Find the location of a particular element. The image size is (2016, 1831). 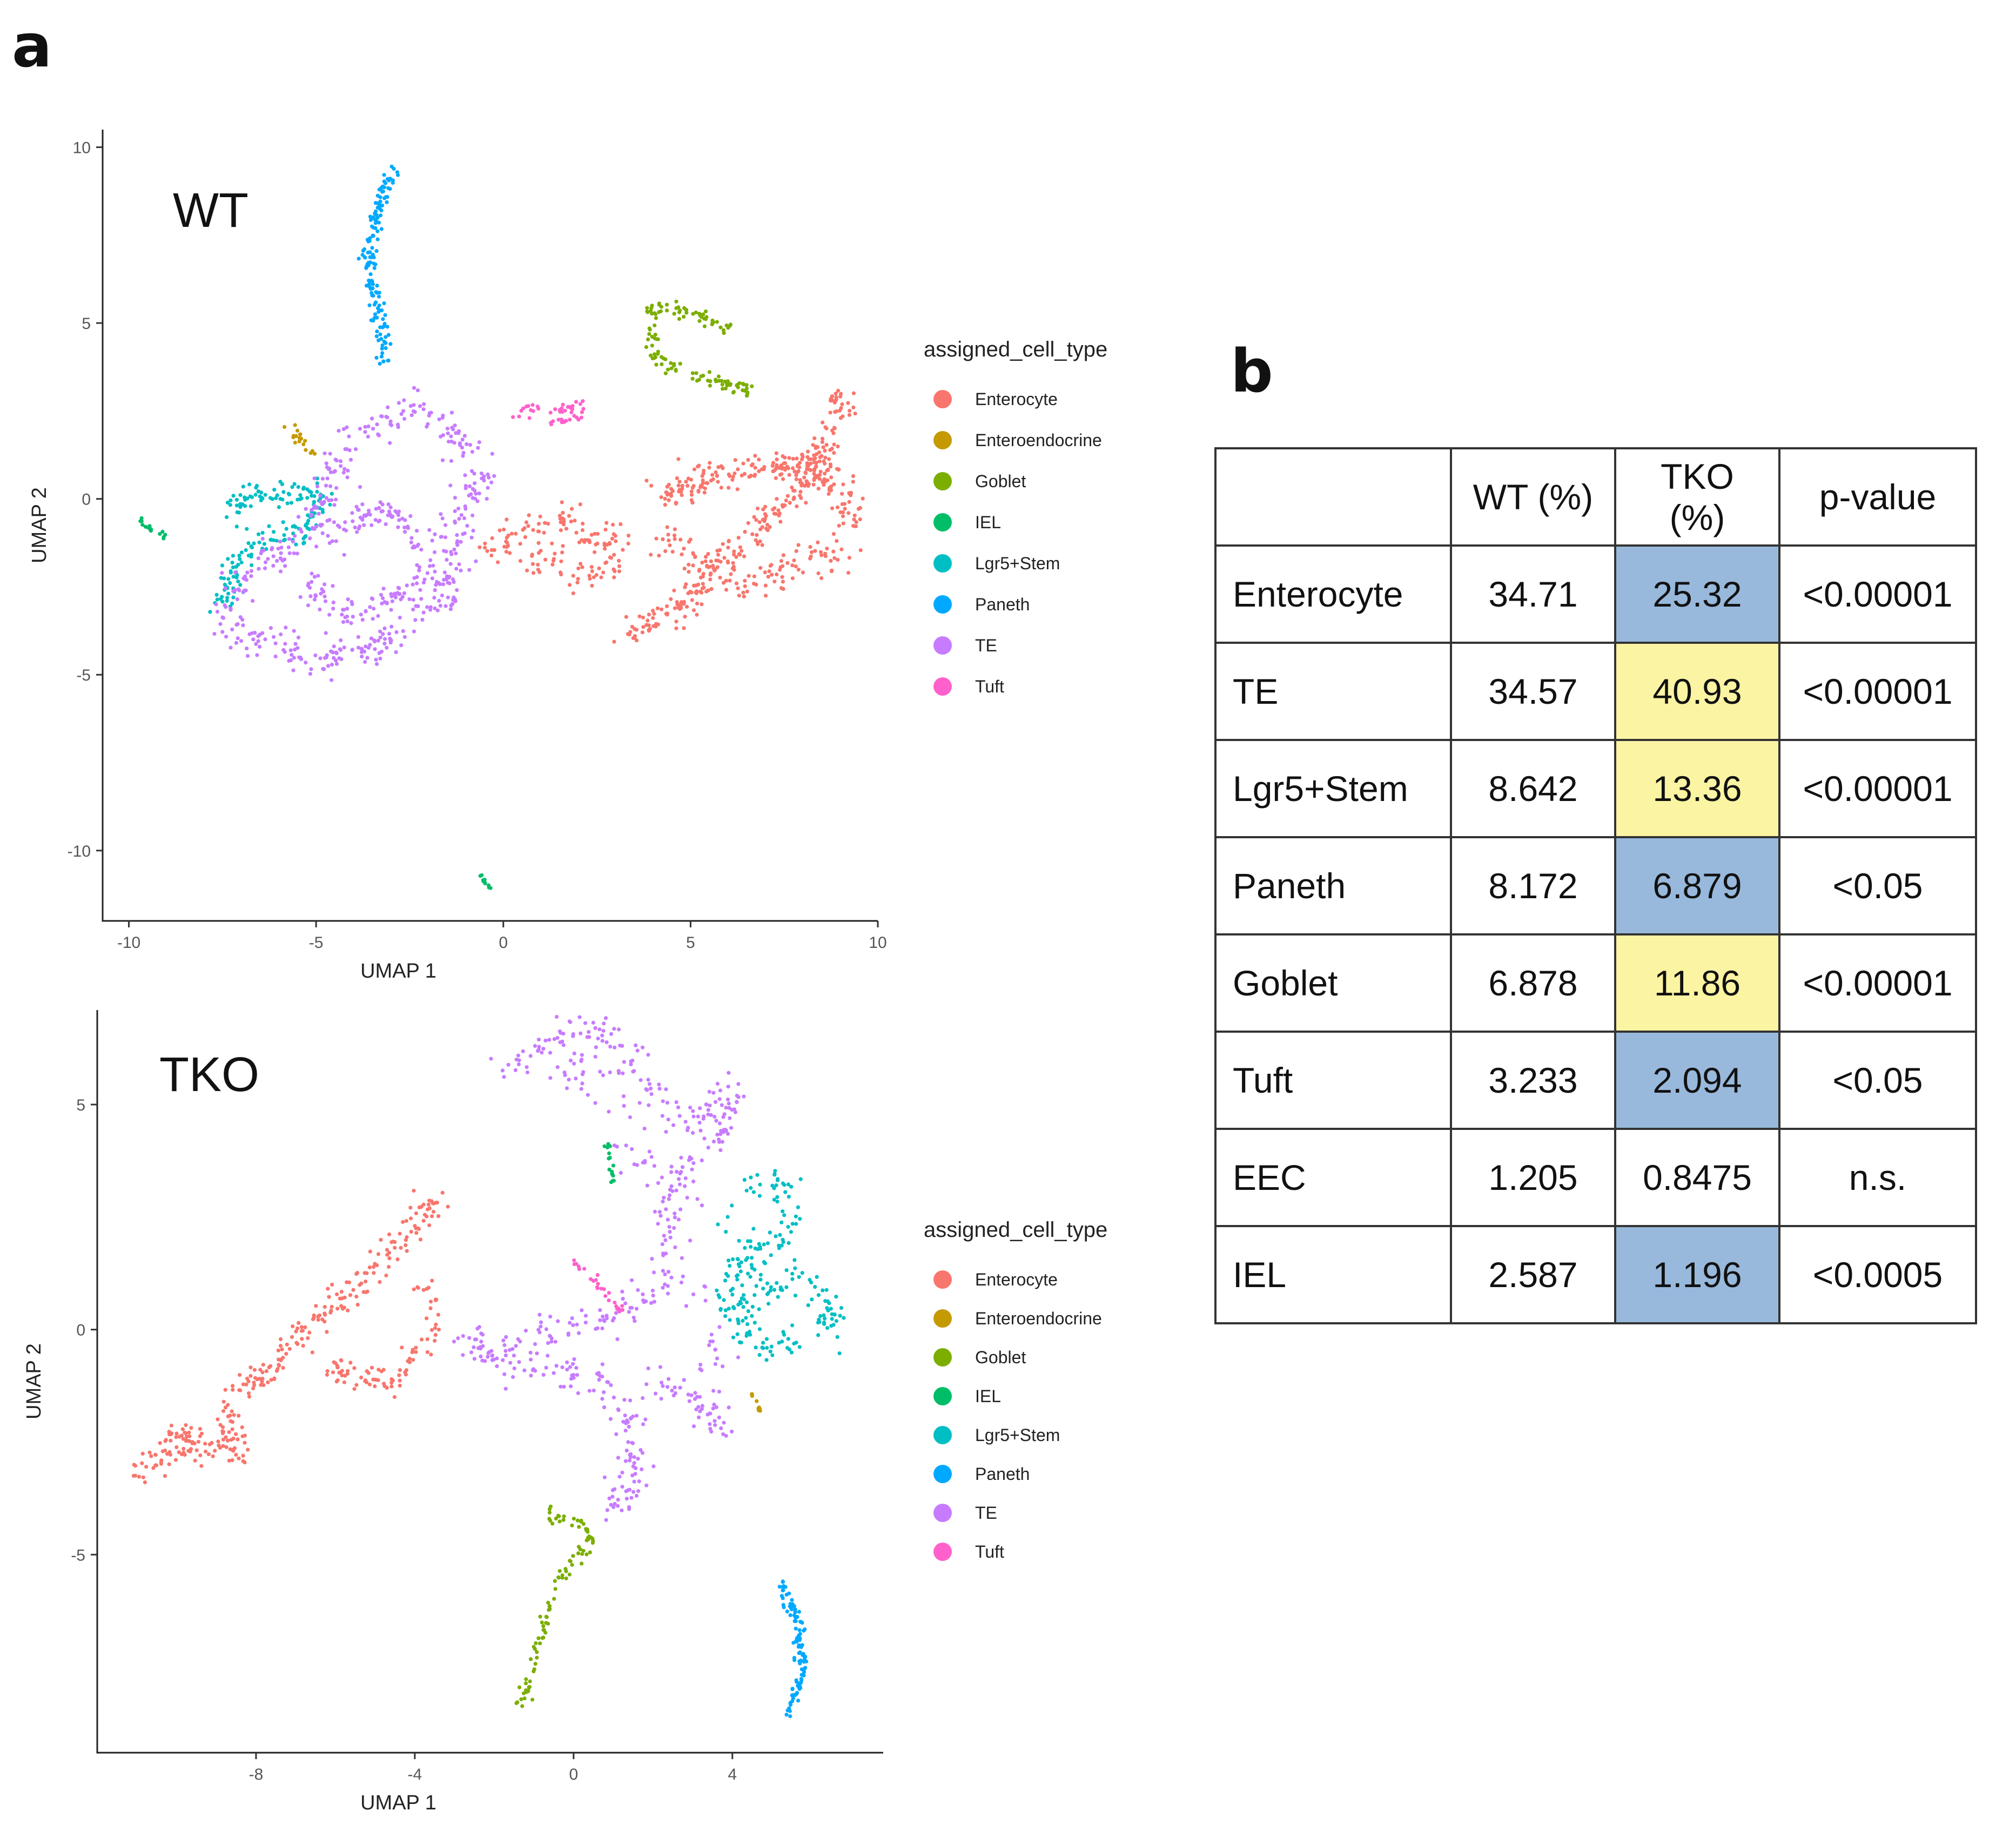

x-tick-label: -5 is located at coordinates (317, 943).